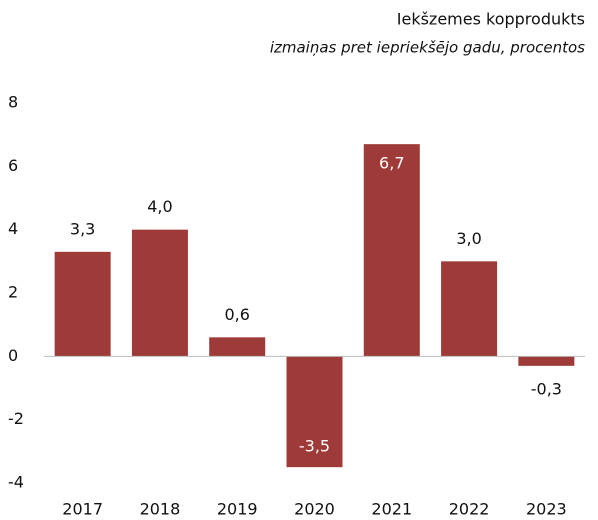 This screenshot has height=520, width=598. I want to click on y-tick-label: 4, so click(13, 228).